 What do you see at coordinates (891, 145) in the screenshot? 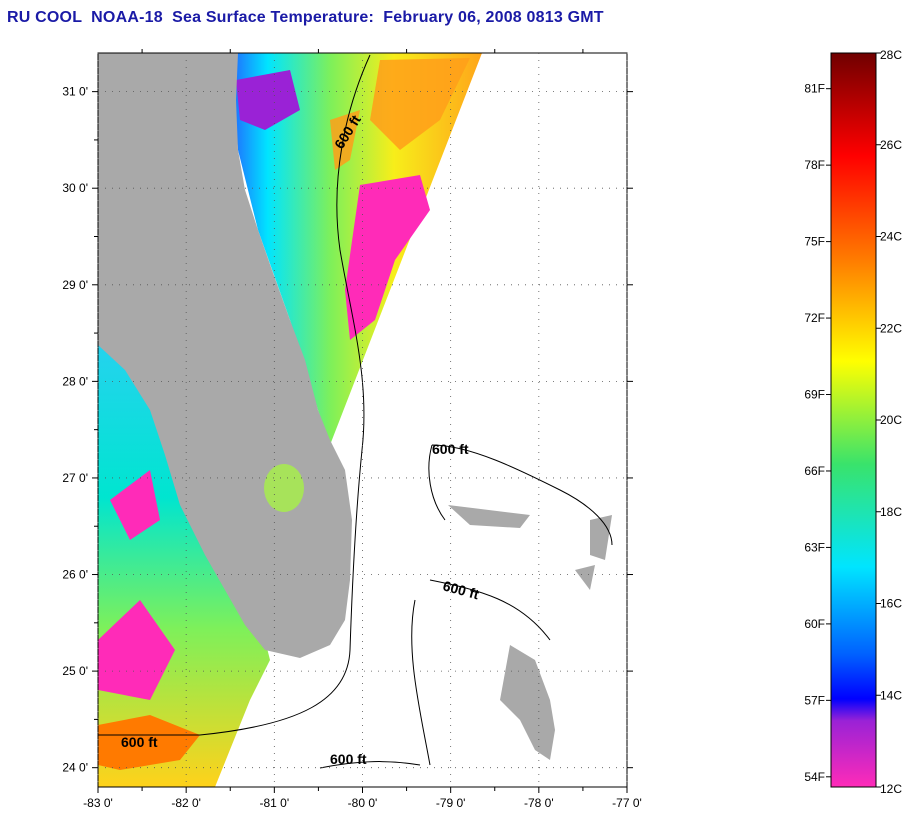
I see `colorbar-label-c: 26C` at bounding box center [891, 145].